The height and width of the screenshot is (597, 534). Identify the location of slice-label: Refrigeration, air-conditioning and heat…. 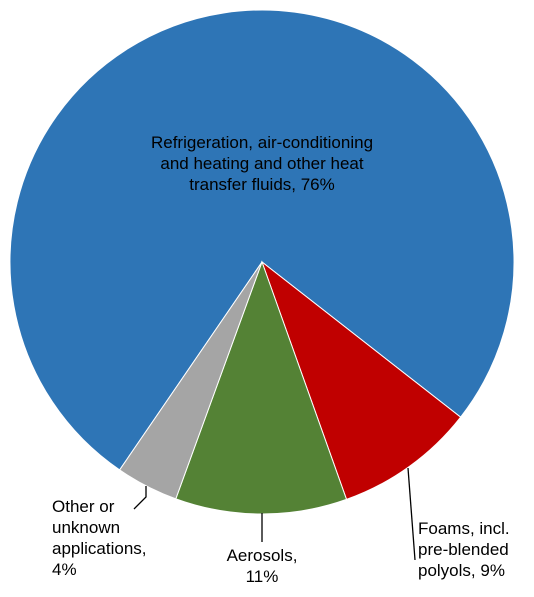
(262, 163).